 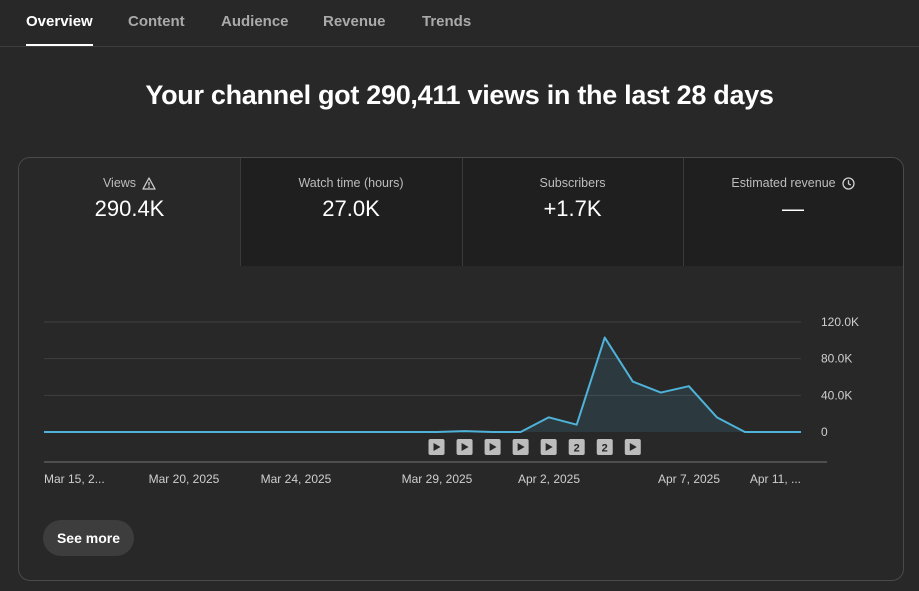 What do you see at coordinates (836, 359) in the screenshot?
I see `y-tick-label: 80.0K` at bounding box center [836, 359].